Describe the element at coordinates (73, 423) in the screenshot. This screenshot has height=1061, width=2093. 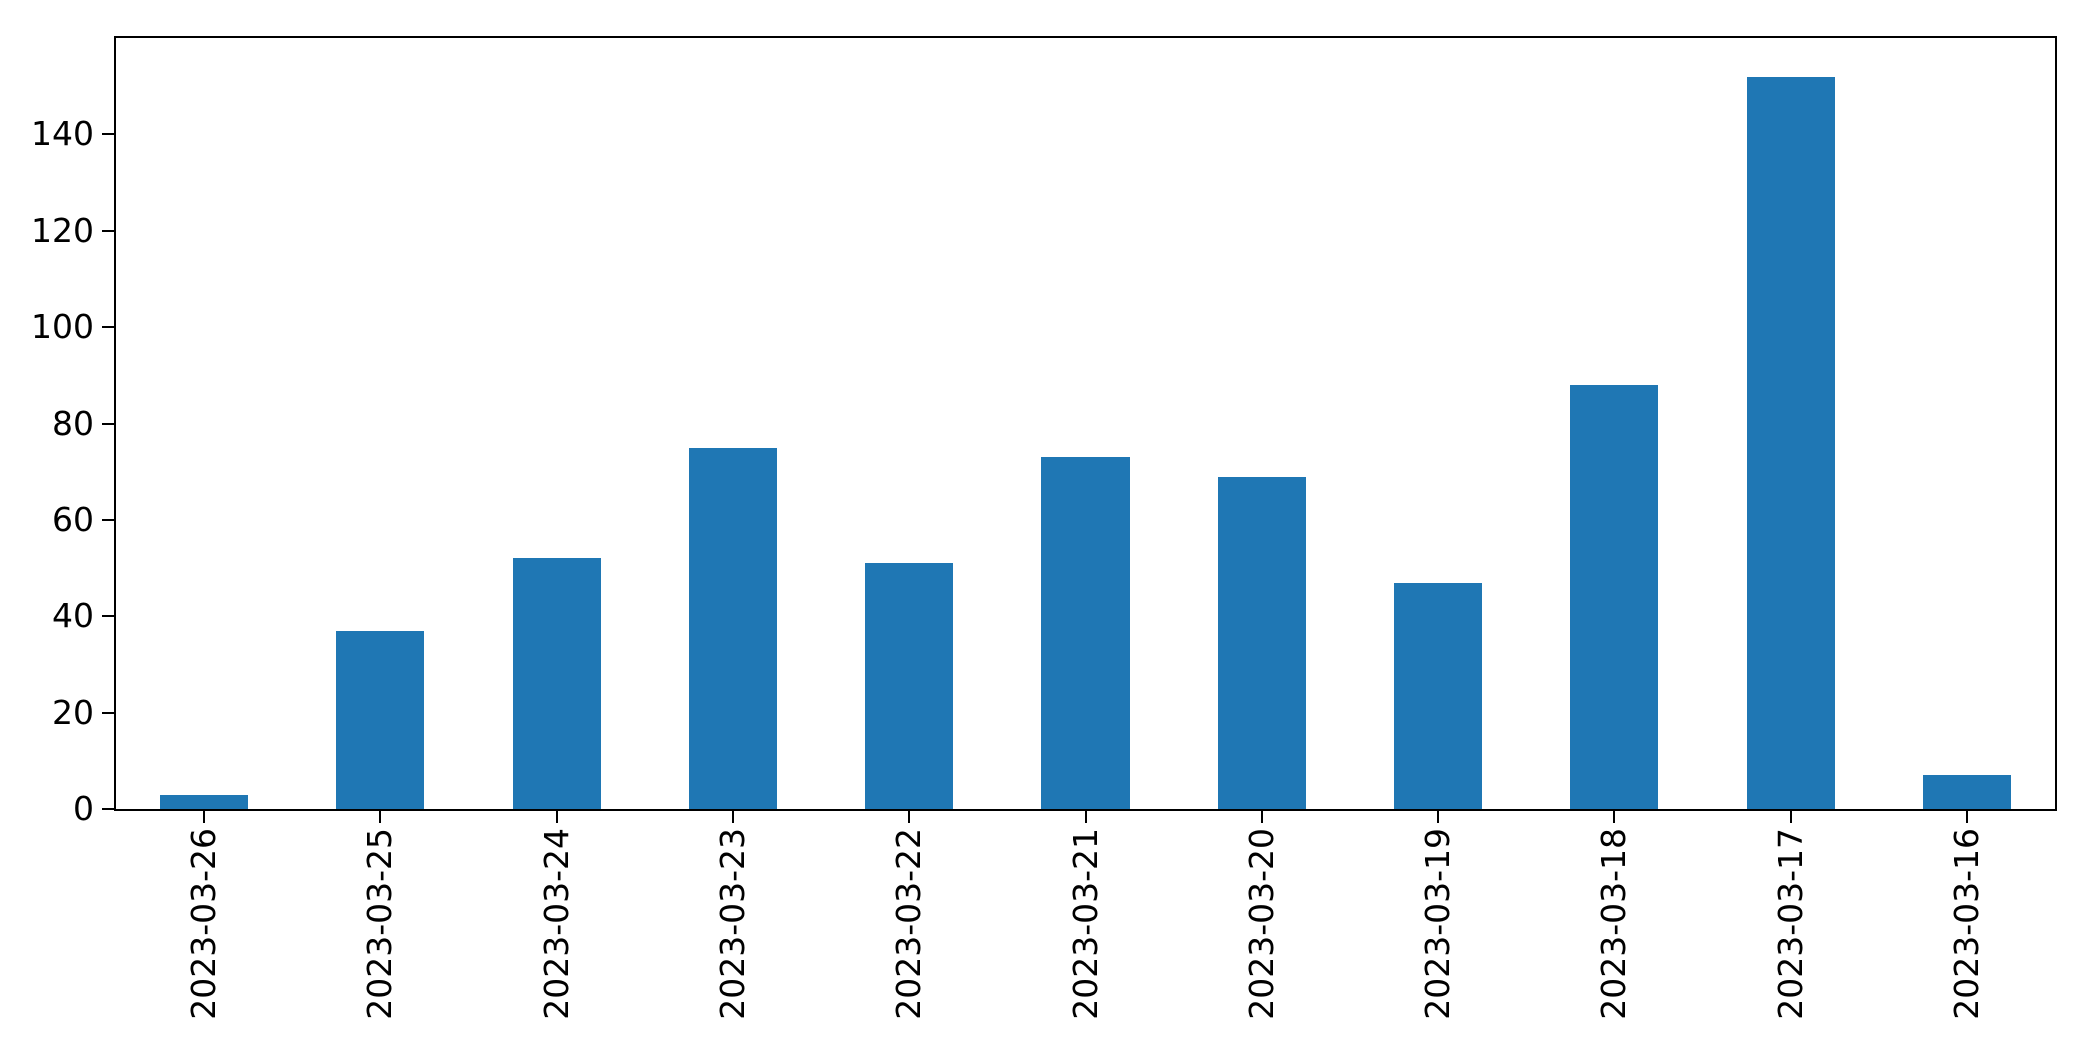
I see `y-tick-label: 80` at that location.